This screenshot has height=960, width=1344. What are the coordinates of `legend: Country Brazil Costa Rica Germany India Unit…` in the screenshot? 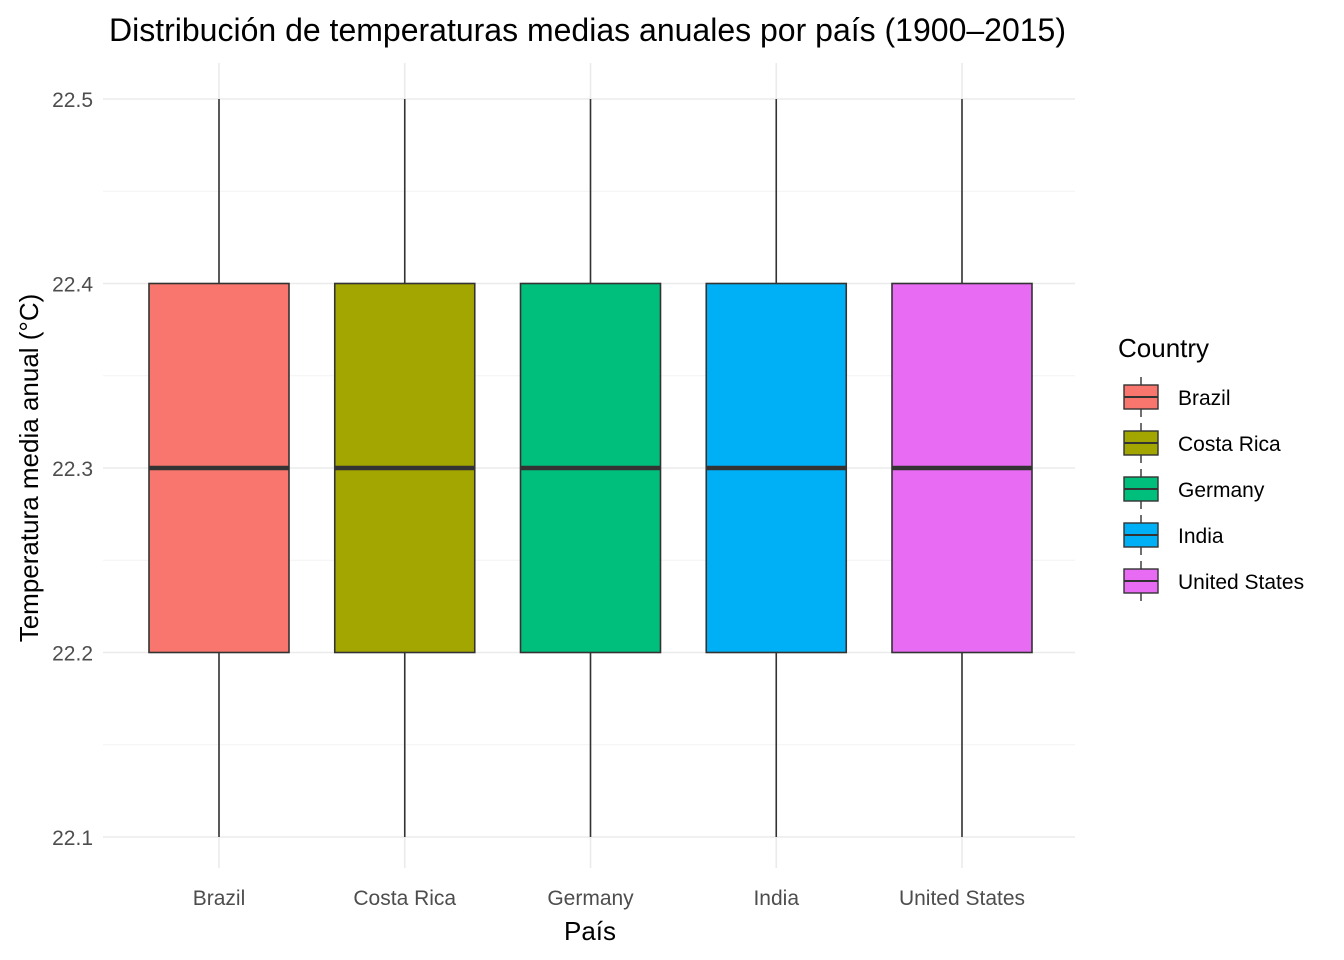 It's located at (1211, 467).